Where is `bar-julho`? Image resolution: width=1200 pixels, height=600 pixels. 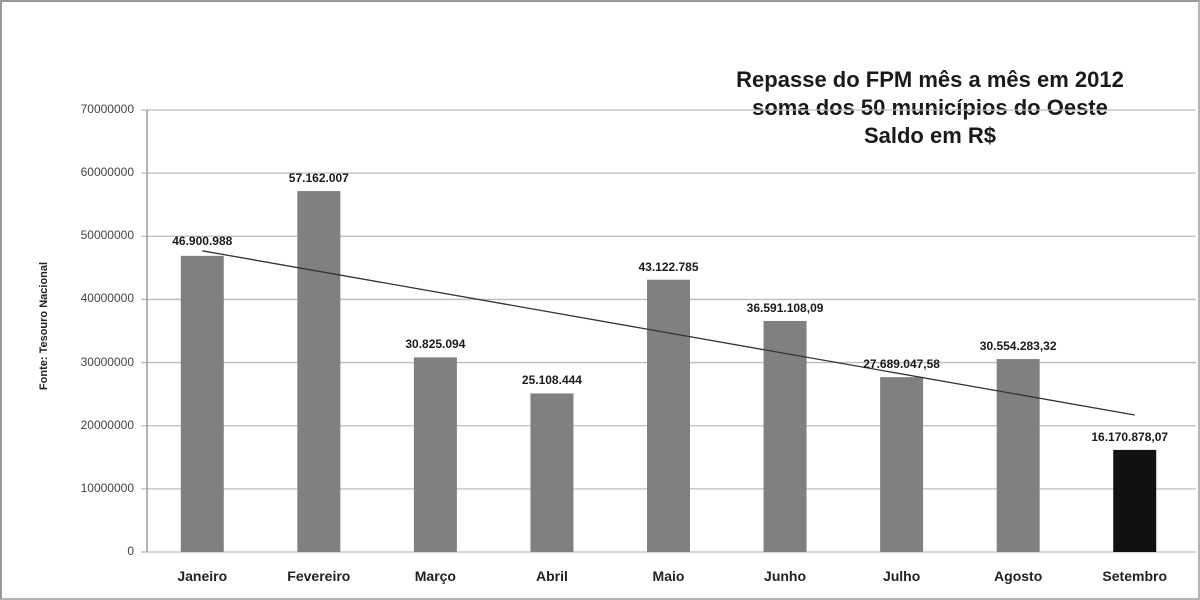
bar-julho is located at coordinates (902, 464).